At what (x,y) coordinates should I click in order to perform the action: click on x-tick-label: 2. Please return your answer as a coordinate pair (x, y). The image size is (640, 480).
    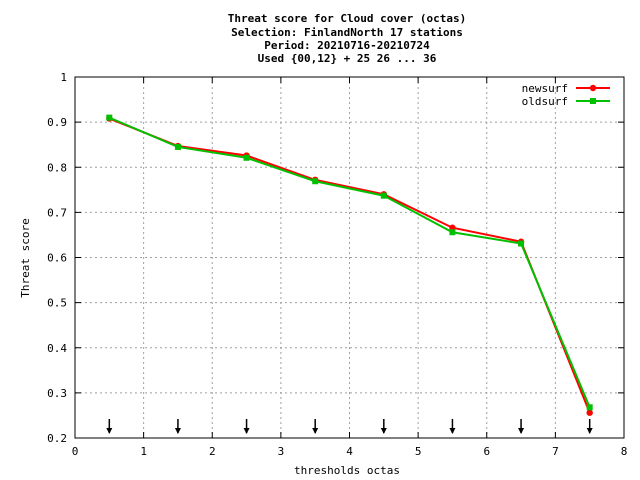
    Looking at the image, I should click on (212, 451).